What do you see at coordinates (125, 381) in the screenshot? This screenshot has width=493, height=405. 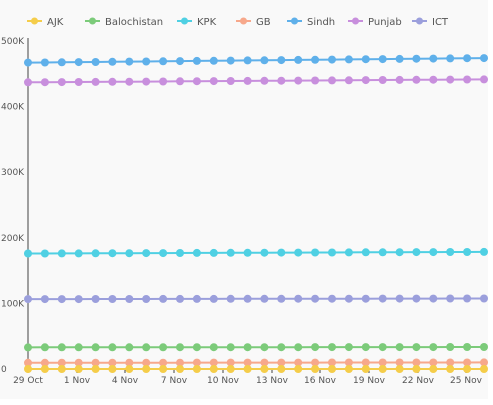 I see `x-tick-label: 4 Nov` at bounding box center [125, 381].